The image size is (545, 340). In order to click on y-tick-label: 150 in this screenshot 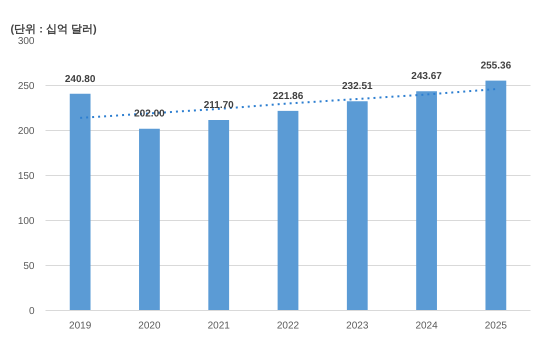, I will do `click(26, 176)`.